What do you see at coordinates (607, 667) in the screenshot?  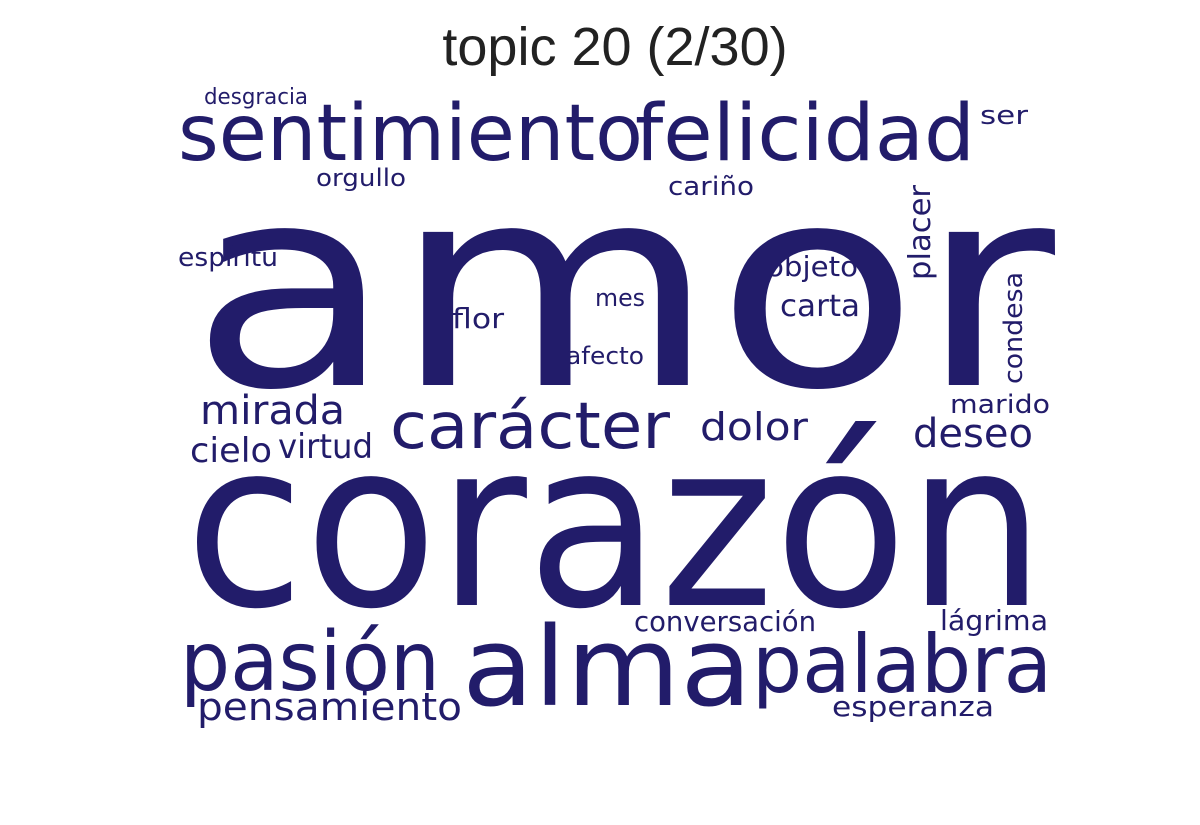 I see `word: alma` at bounding box center [607, 667].